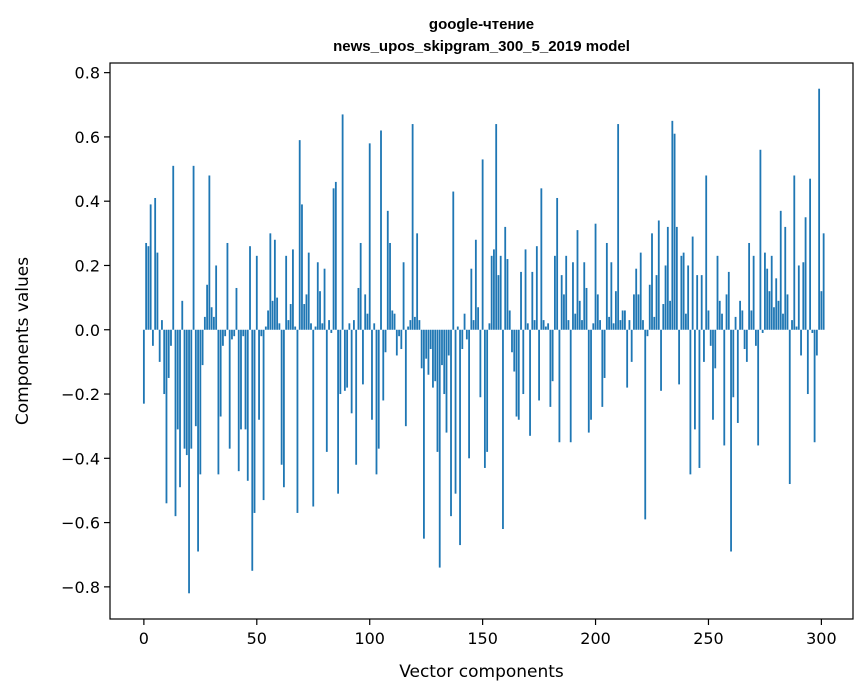 This screenshot has width=867, height=696. Describe the element at coordinates (87, 137) in the screenshot. I see `y-tick-label: 0.6` at that location.